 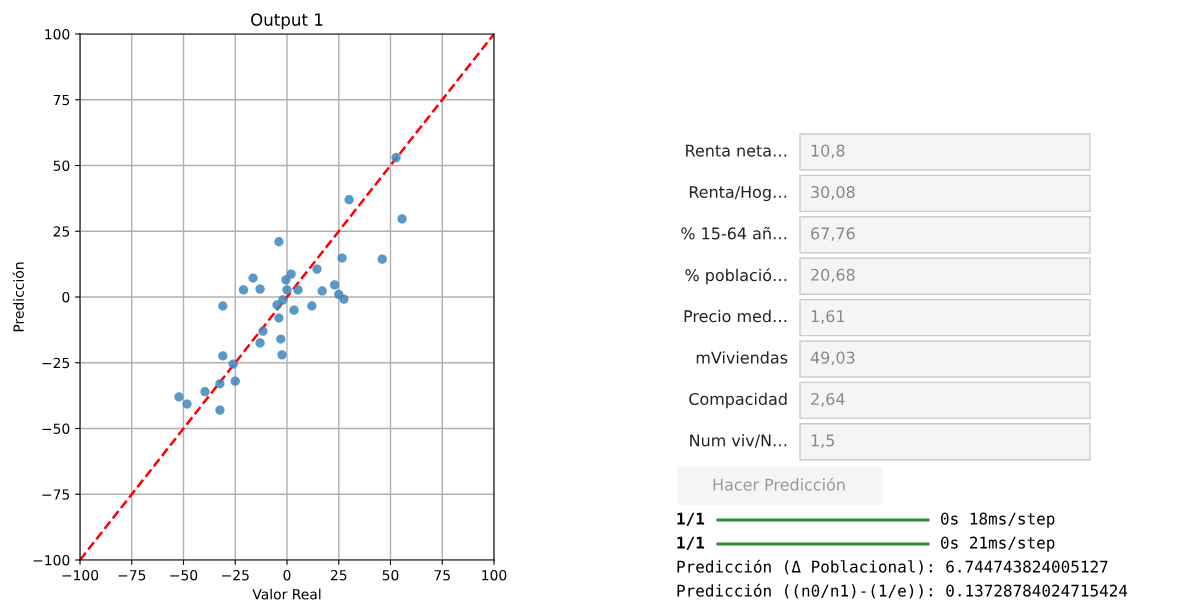 What do you see at coordinates (742, 357) in the screenshot?
I see `text: mViviendas` at bounding box center [742, 357].